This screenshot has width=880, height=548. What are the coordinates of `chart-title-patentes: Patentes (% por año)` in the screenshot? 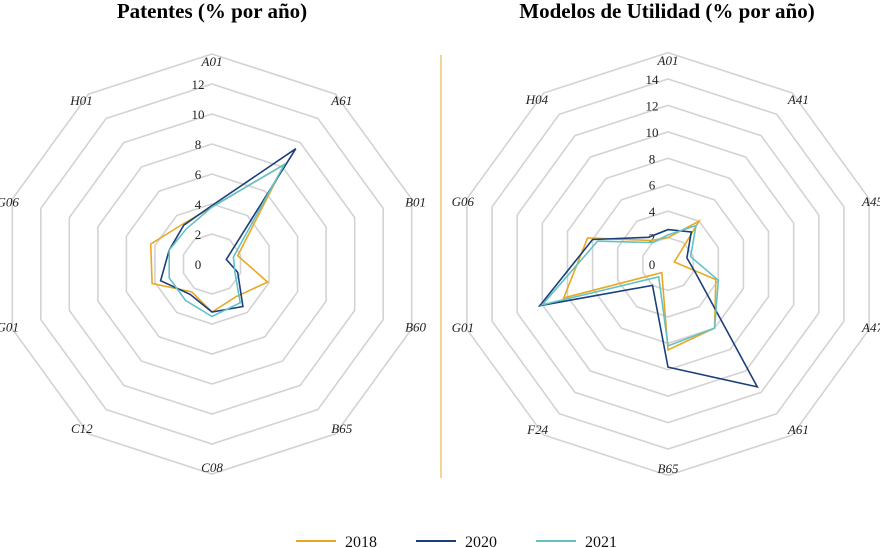 It's located at (212, 11).